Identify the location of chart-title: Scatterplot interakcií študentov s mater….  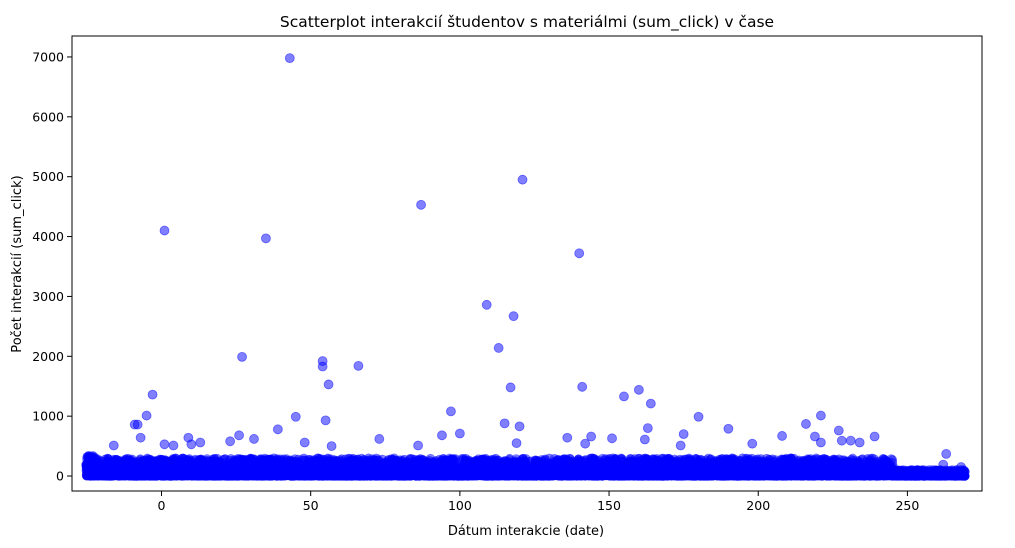
(527, 22).